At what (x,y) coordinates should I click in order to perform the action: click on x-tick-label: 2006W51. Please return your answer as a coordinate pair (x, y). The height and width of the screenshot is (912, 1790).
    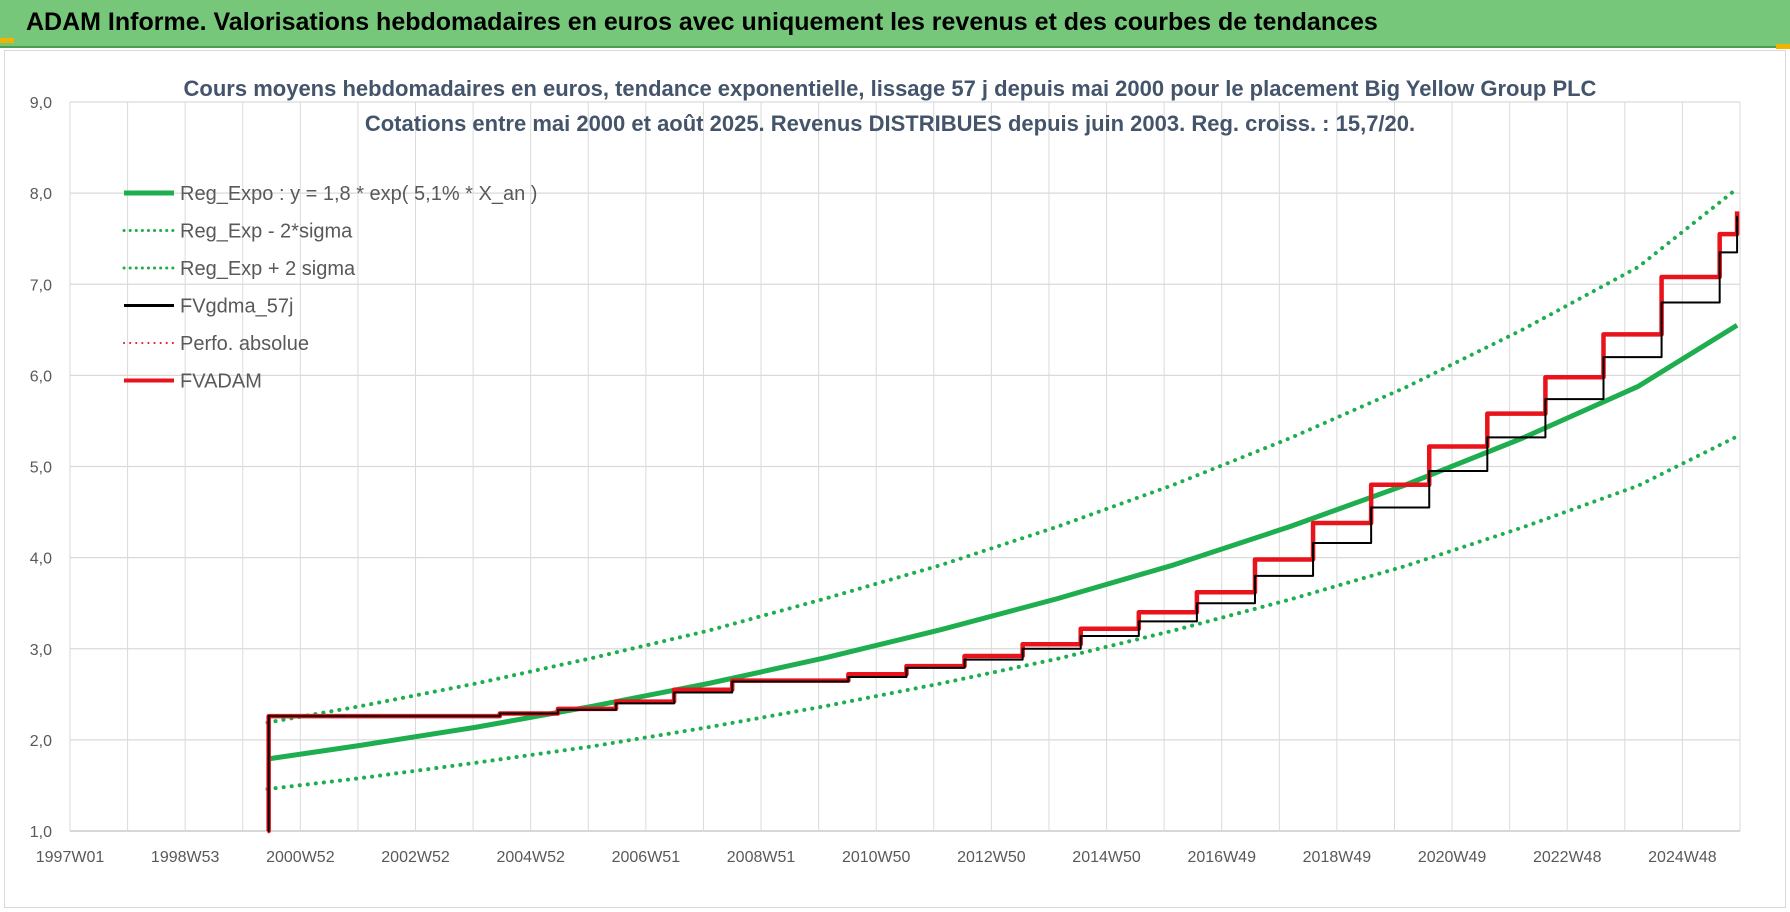
    Looking at the image, I should click on (646, 857).